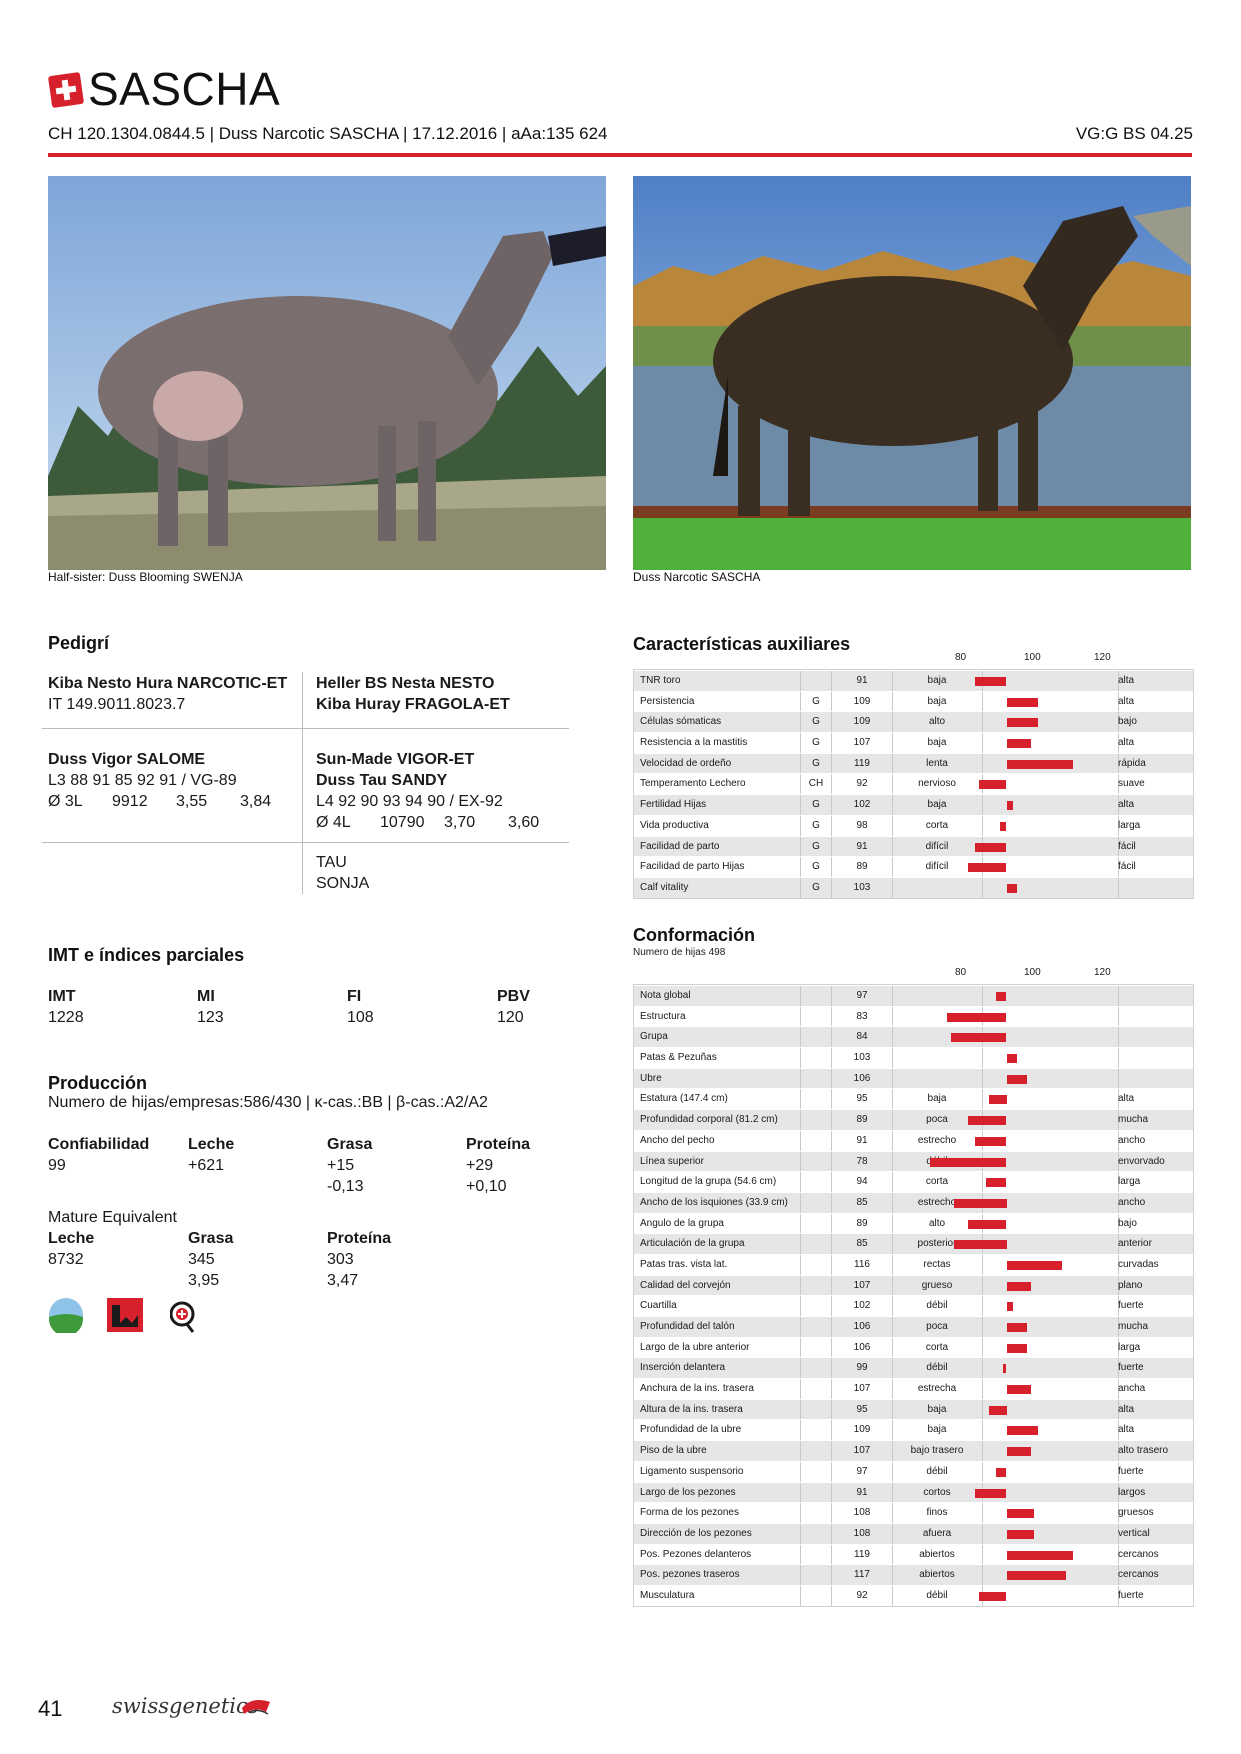  I want to click on conf-trait-low: rectas, so click(937, 1264).